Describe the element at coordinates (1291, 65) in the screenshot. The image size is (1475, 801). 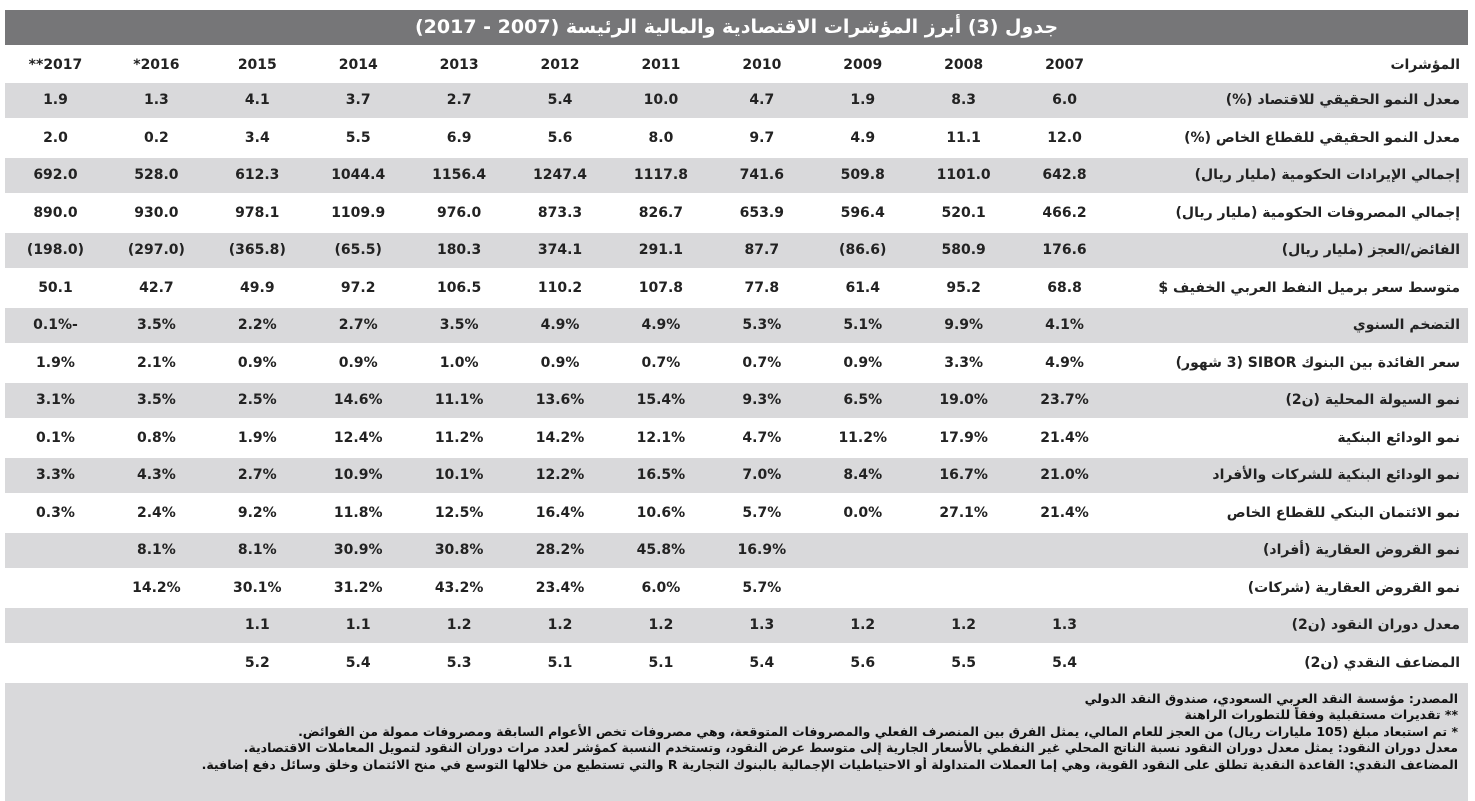
I see `header-label: المؤشرات` at that location.